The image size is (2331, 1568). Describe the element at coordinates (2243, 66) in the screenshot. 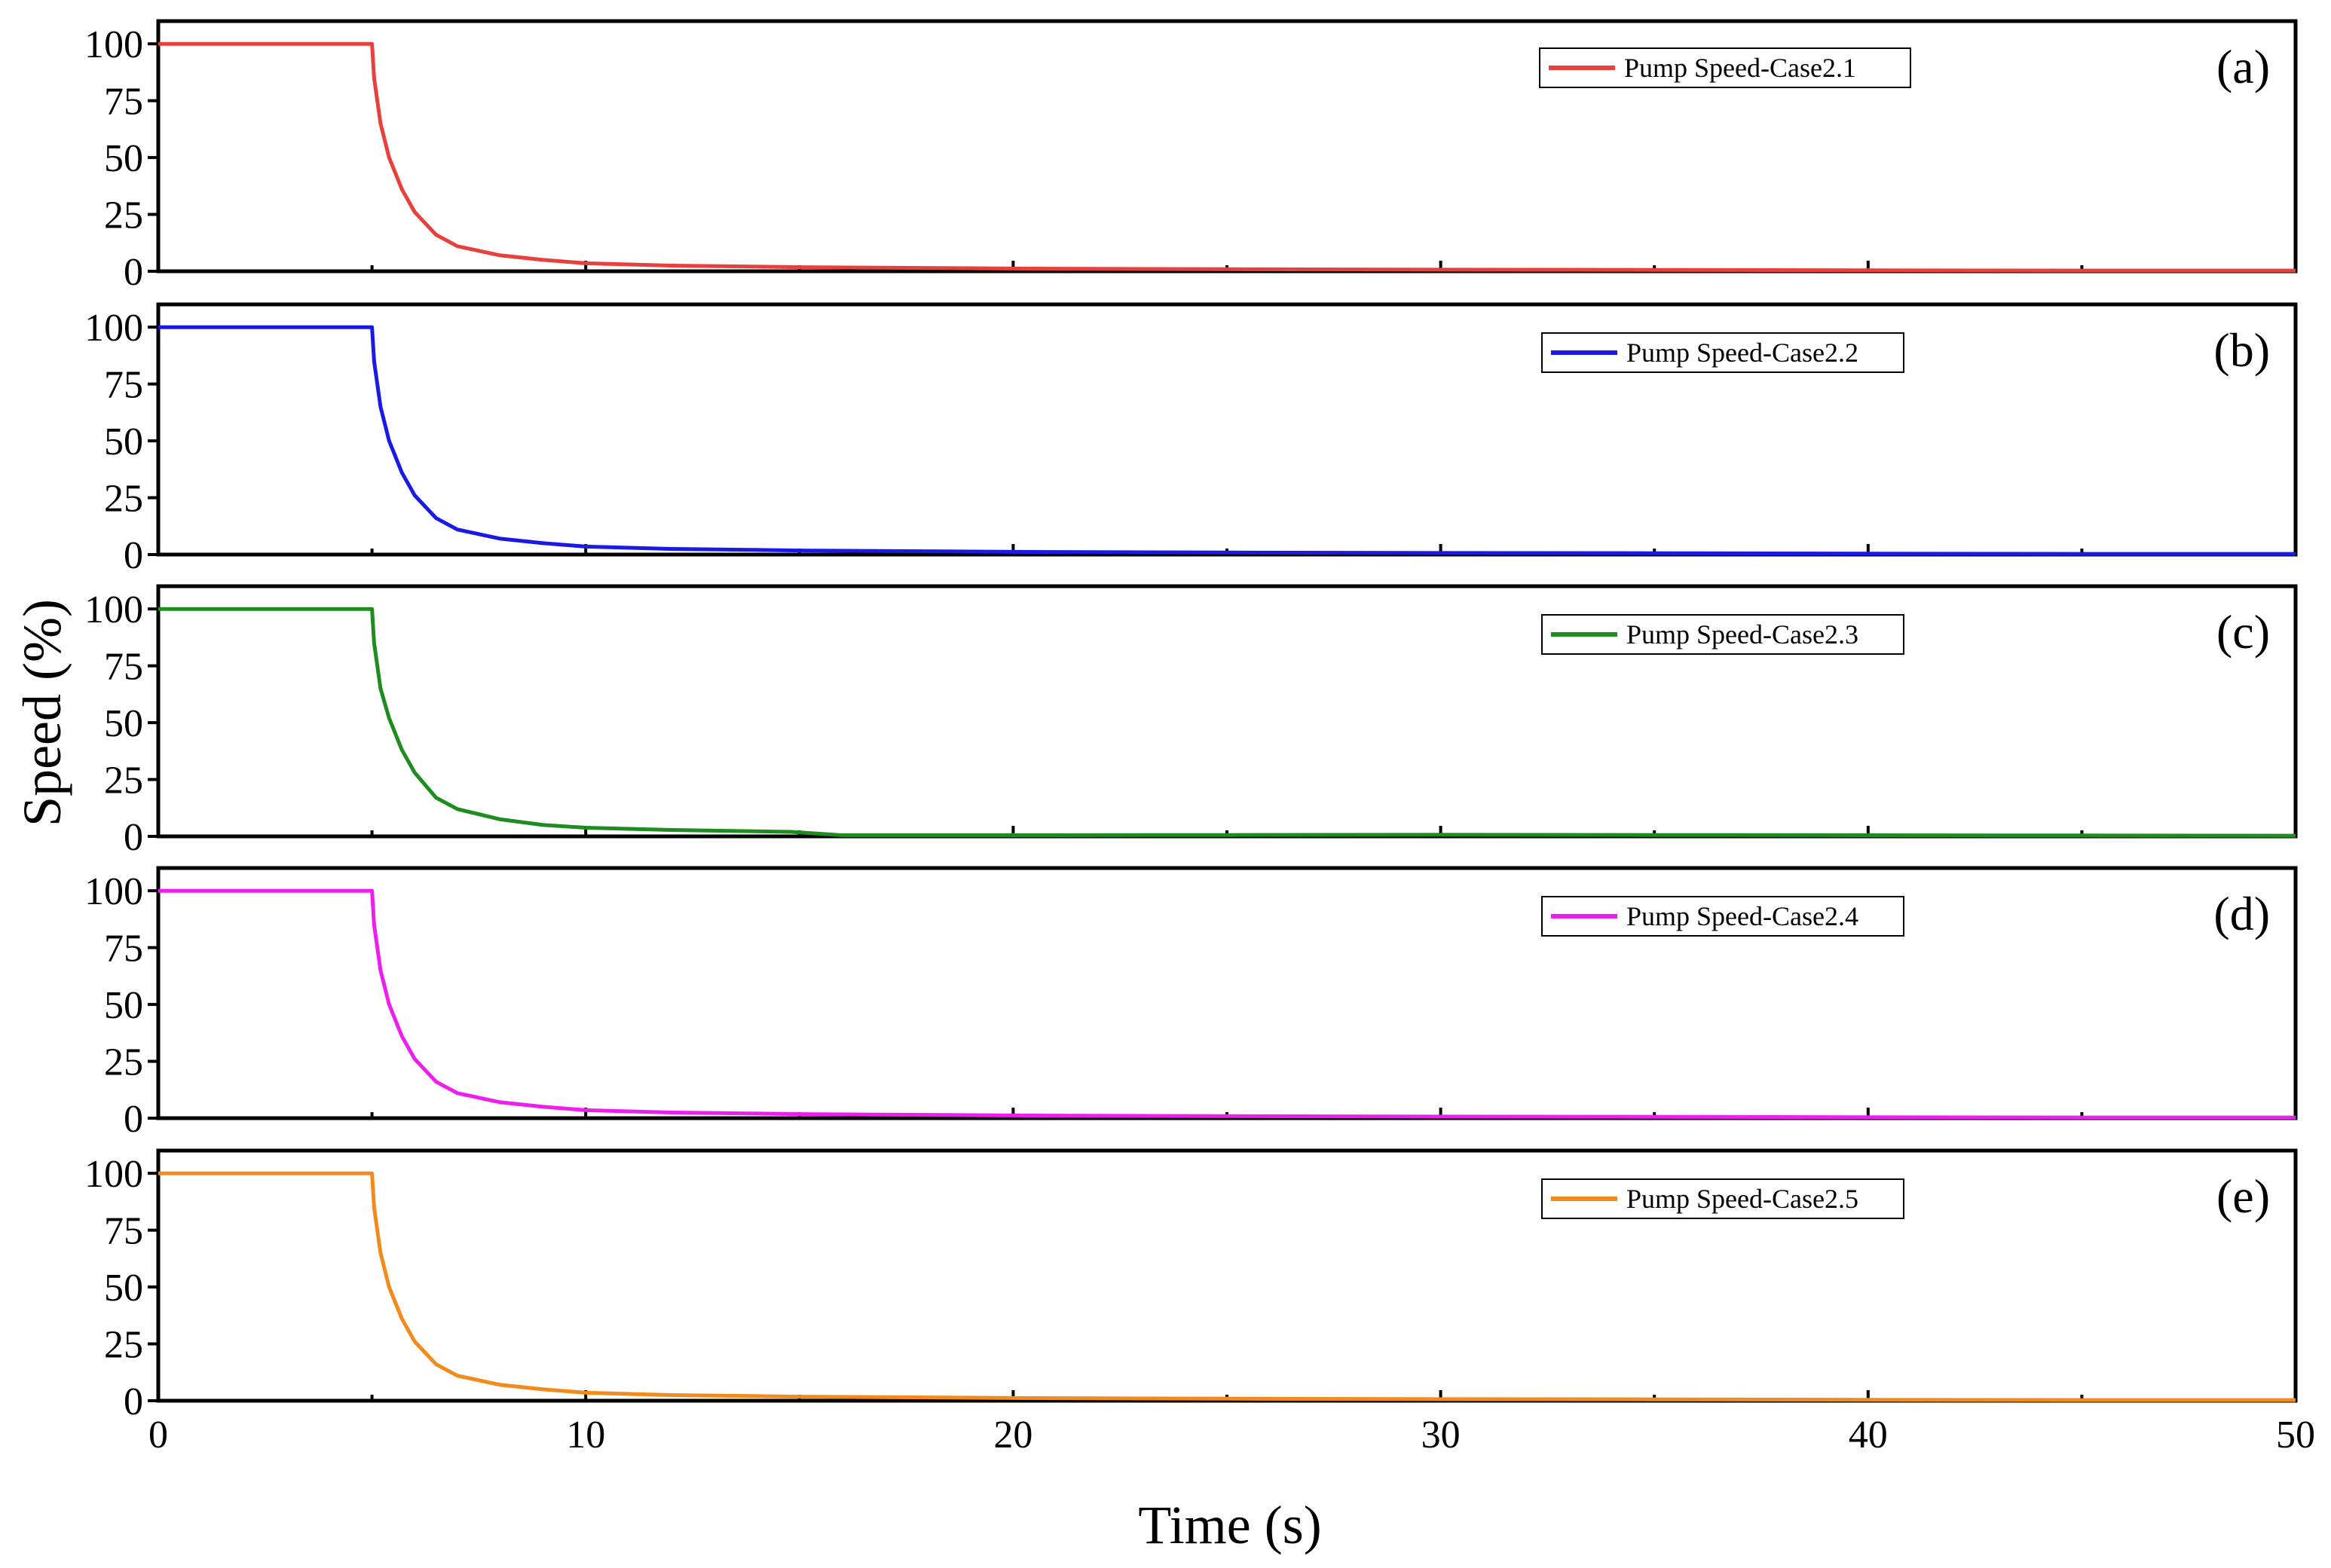

I see `panel-tag: (a)` at that location.